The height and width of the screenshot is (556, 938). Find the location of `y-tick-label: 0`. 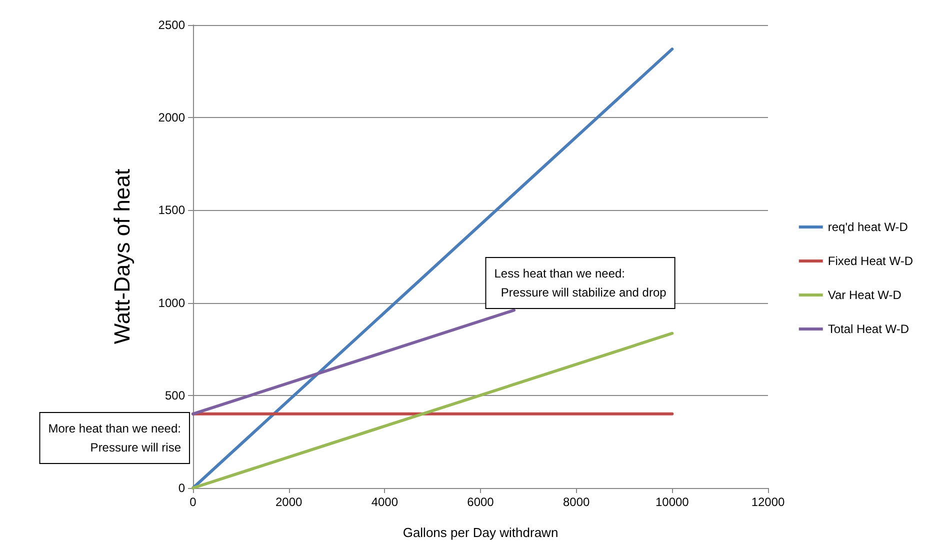

y-tick-label: 0 is located at coordinates (182, 488).